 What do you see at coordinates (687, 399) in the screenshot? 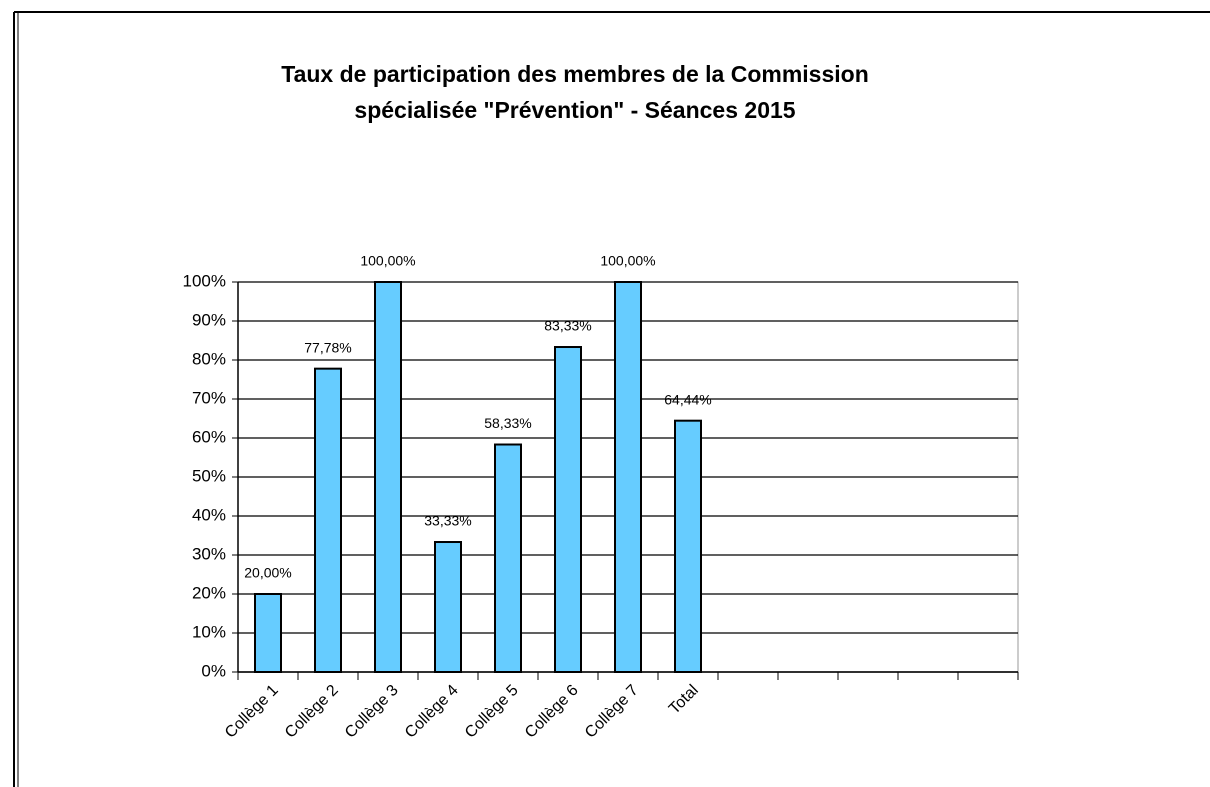
I see `data-label: 64,44%` at bounding box center [687, 399].